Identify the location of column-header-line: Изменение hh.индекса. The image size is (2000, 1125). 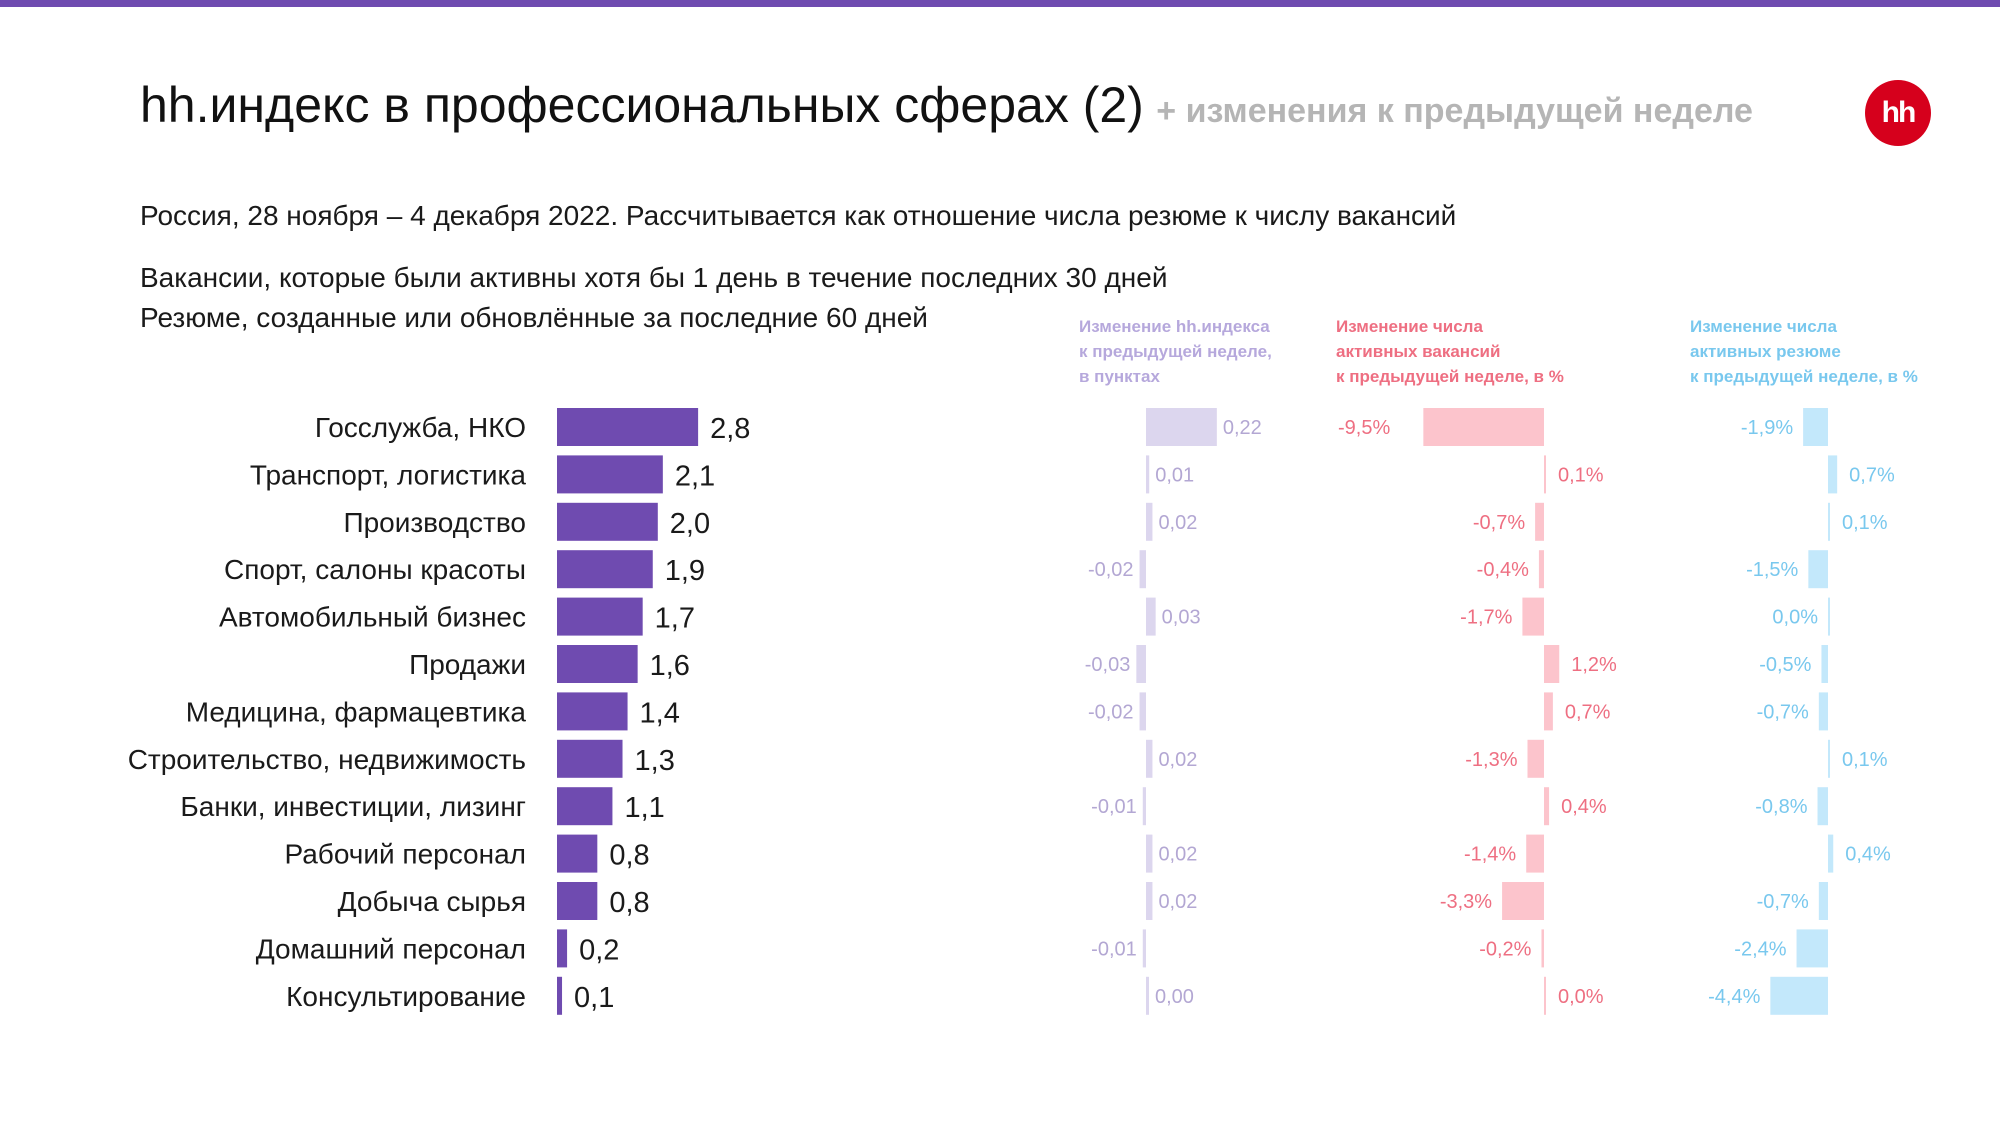
(1174, 326).